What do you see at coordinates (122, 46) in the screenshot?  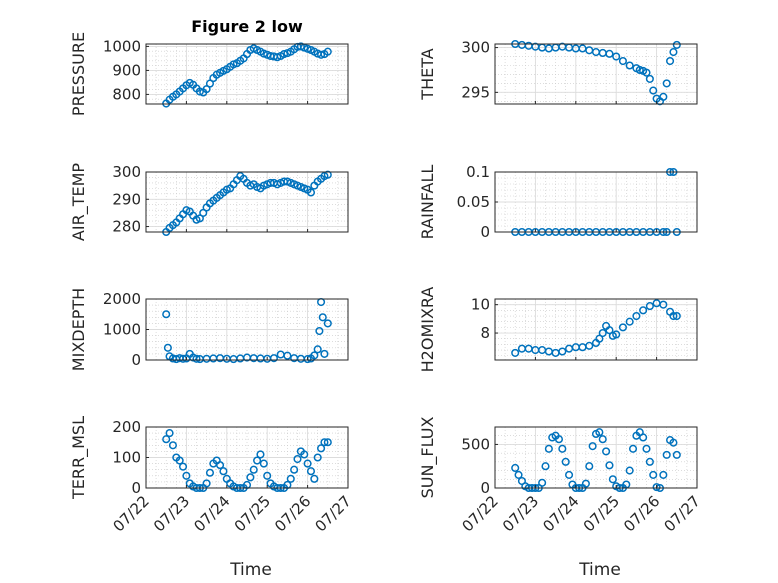 I see `panel-1-y-tick-label: 1000` at bounding box center [122, 46].